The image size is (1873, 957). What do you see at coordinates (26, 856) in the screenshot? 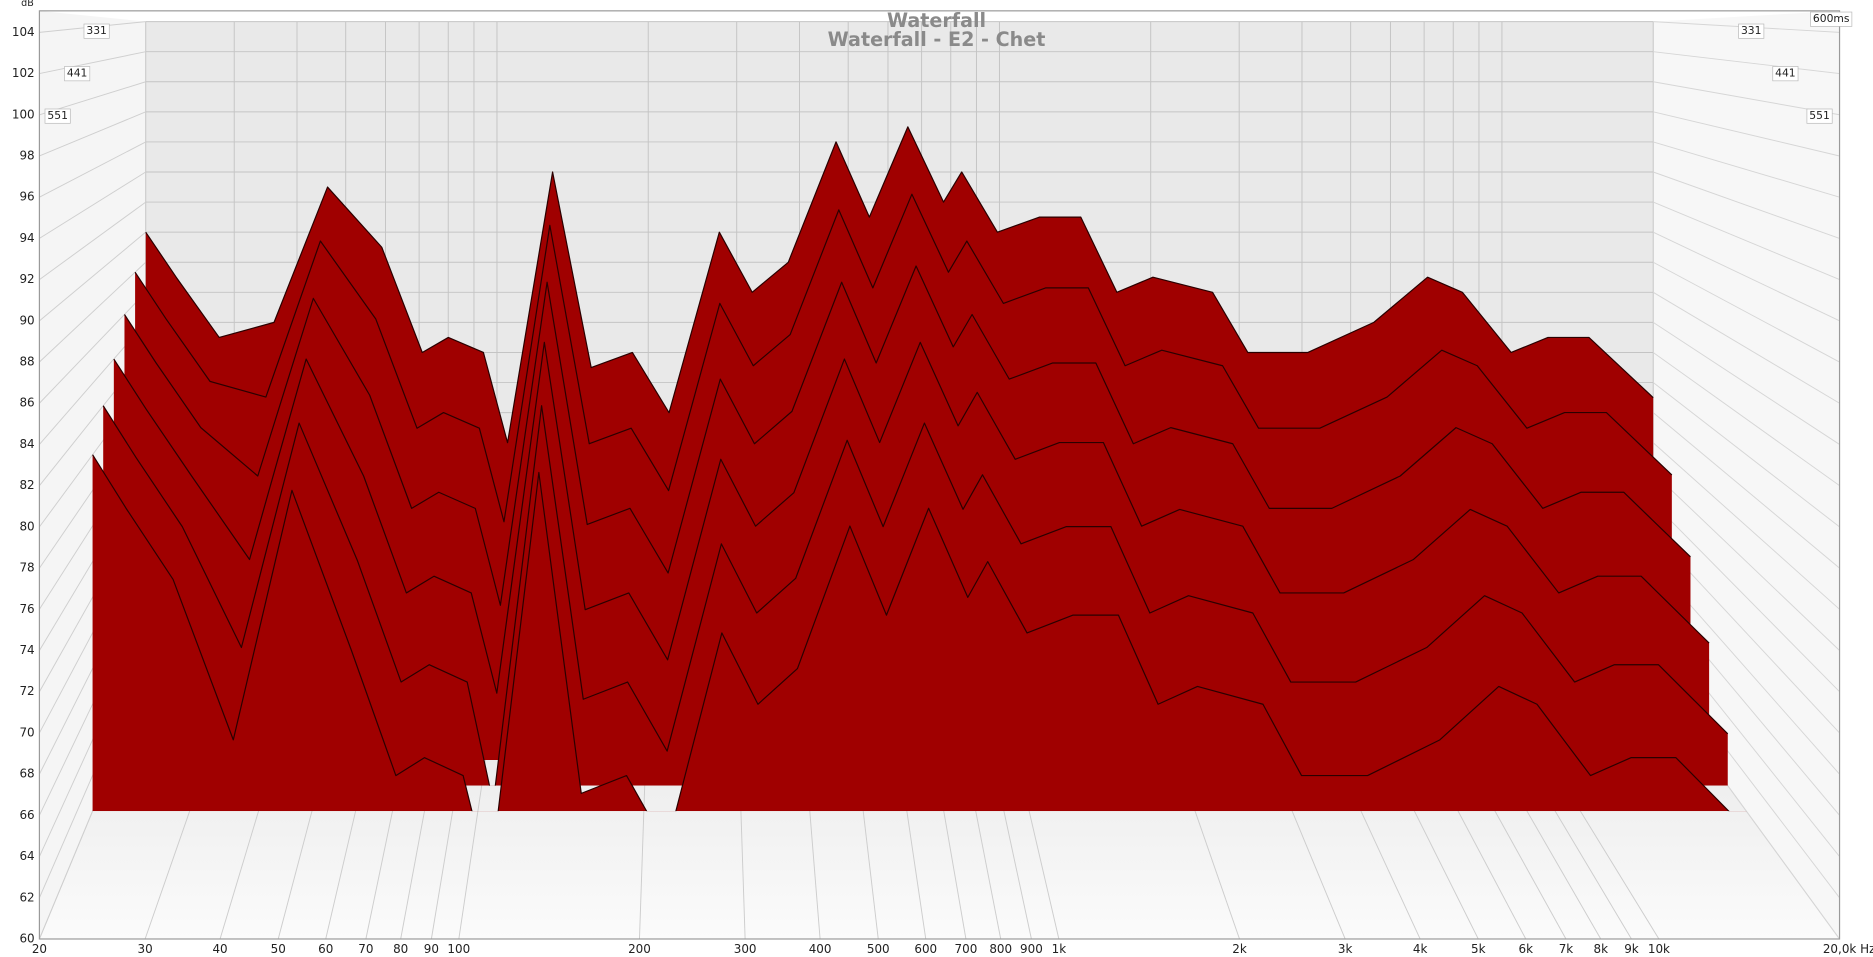
I see `y-tick-label: 64` at bounding box center [26, 856].